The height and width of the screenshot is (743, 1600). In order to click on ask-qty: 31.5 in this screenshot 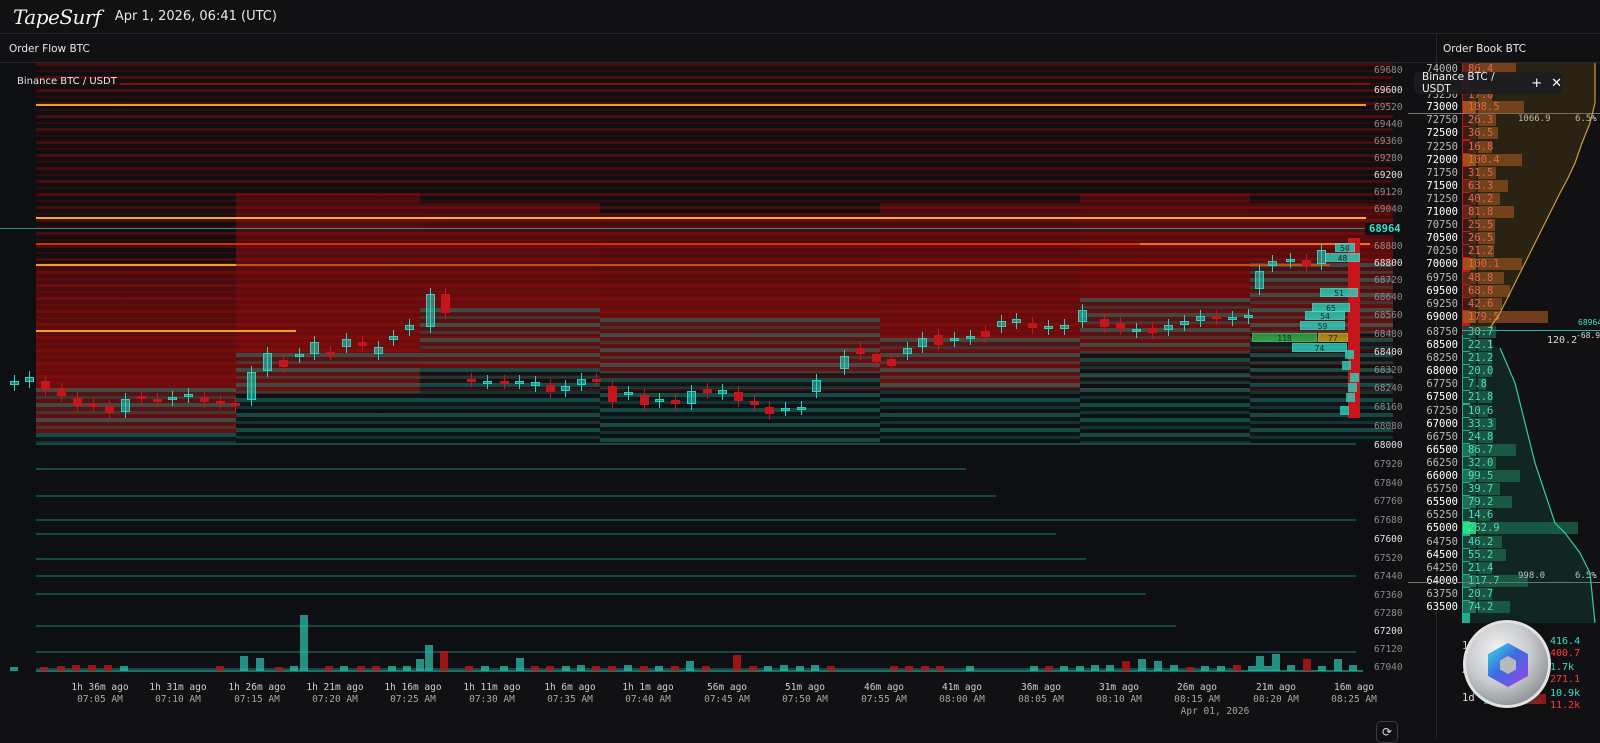, I will do `click(1480, 173)`.